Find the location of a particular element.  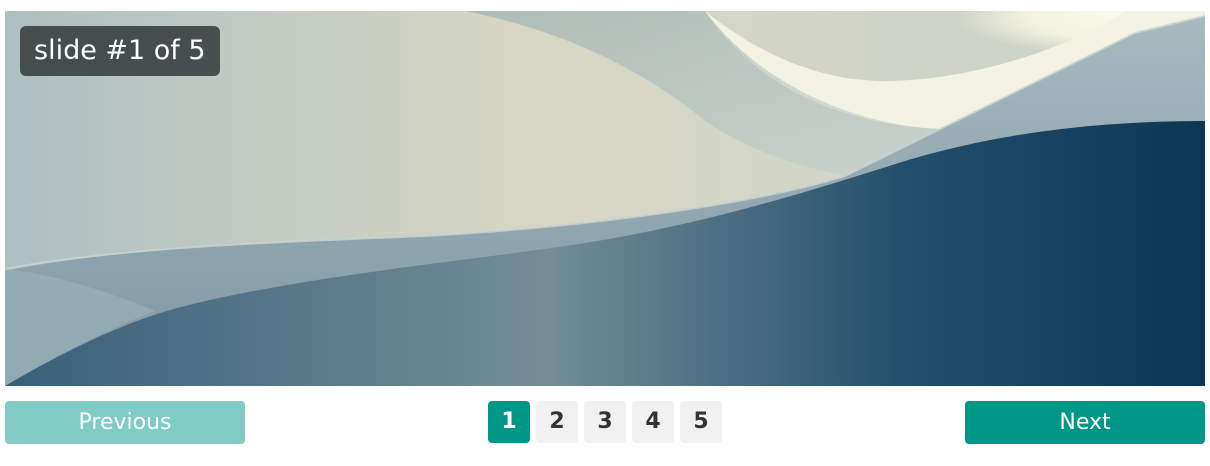

page-button-4: 4 is located at coordinates (653, 422).